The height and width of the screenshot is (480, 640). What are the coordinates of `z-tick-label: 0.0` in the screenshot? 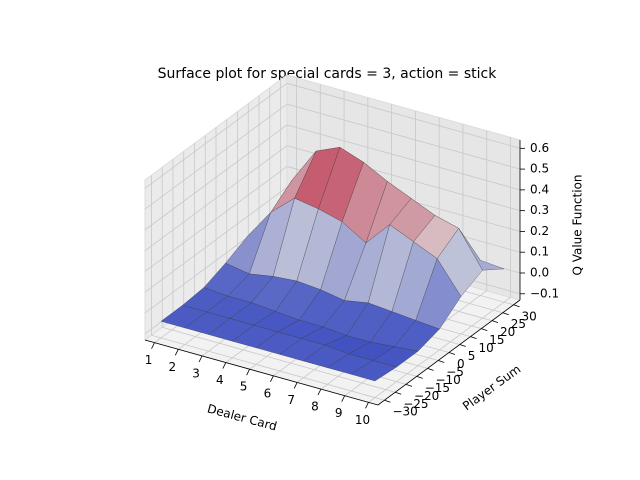 It's located at (539, 272).